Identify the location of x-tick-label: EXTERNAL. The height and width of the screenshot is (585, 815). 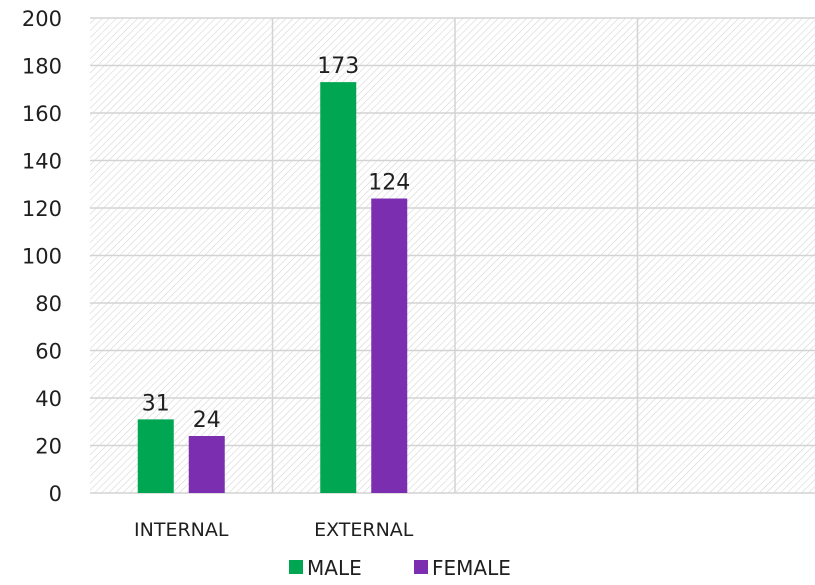
(364, 530).